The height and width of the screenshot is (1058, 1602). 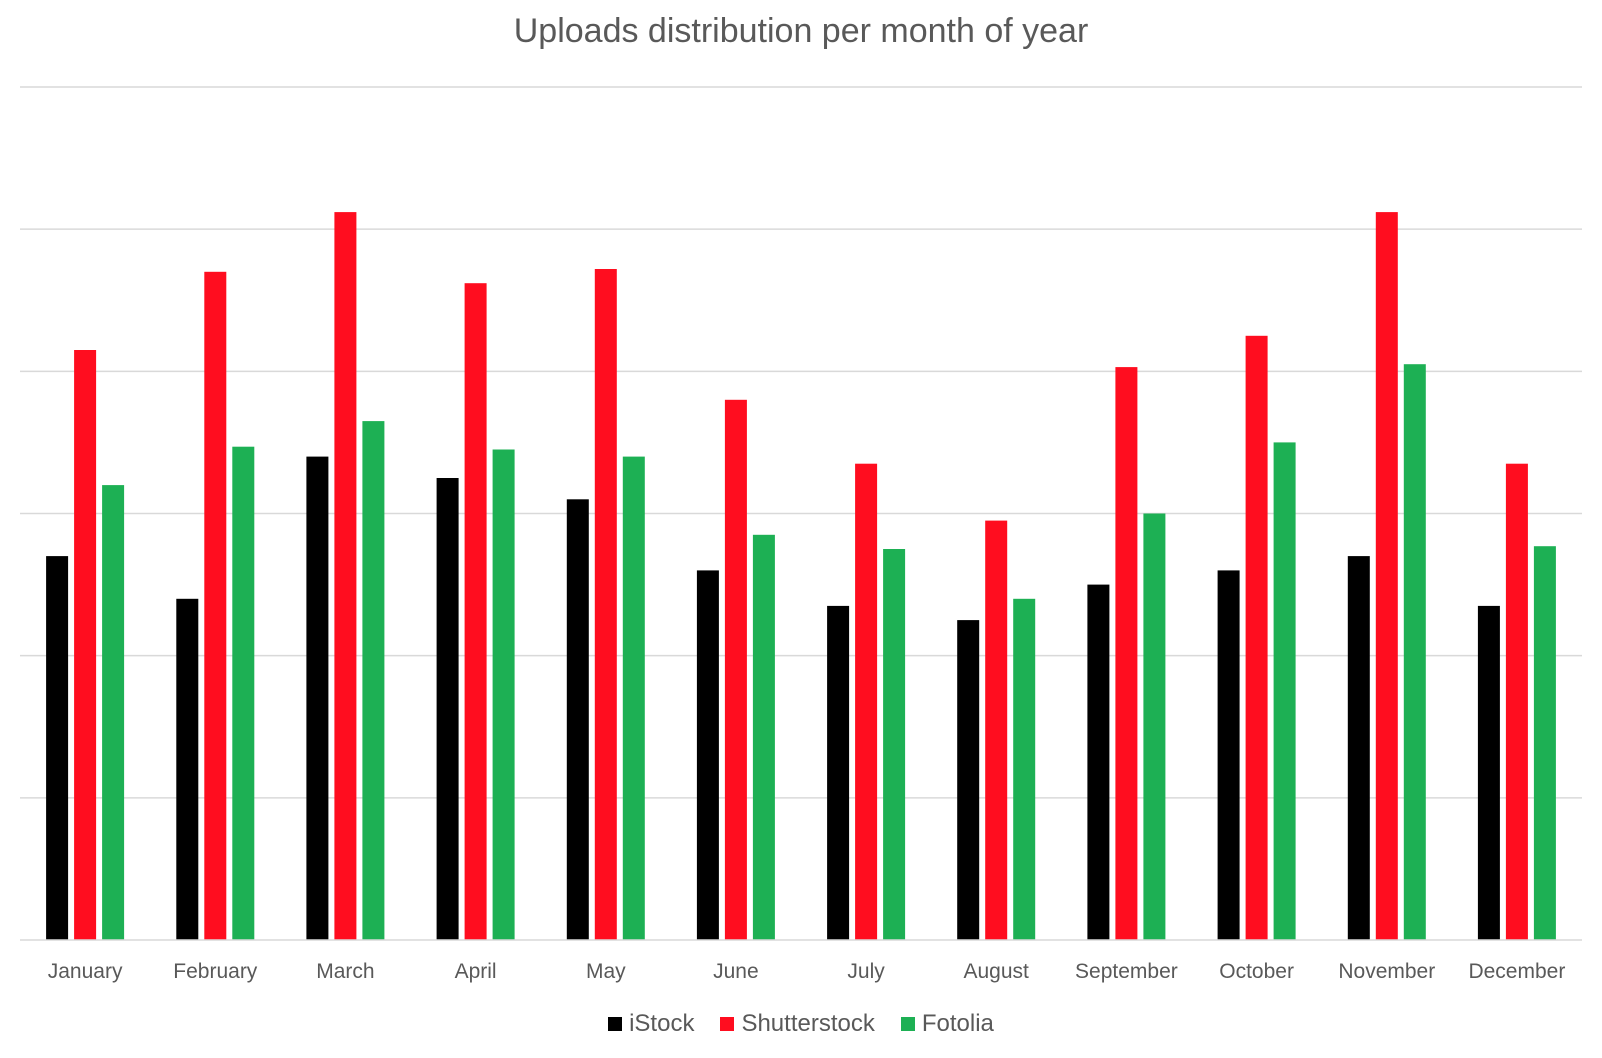 What do you see at coordinates (1228, 755) in the screenshot?
I see `bar-istock-october` at bounding box center [1228, 755].